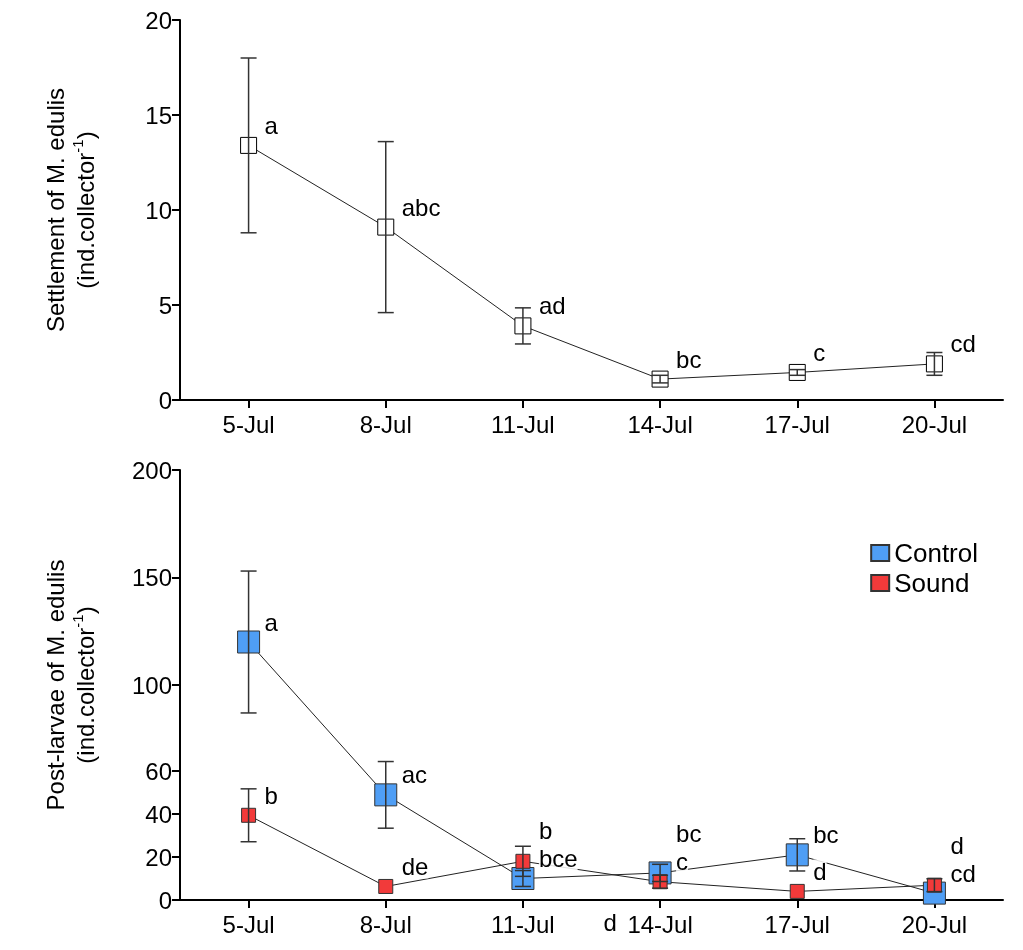 The height and width of the screenshot is (950, 1023). Describe the element at coordinates (151, 685) in the screenshot. I see `y-tick-label: 100` at that location.